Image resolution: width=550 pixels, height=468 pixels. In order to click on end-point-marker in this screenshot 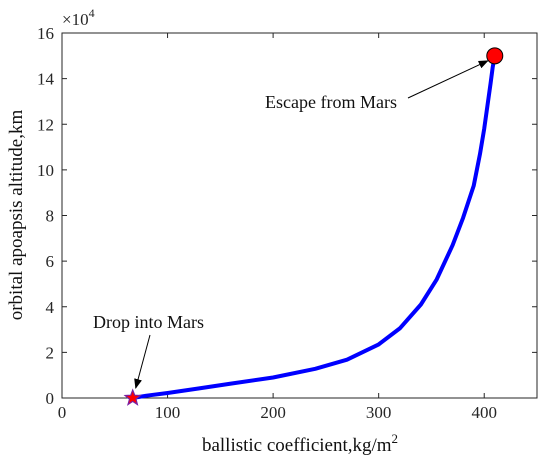, I will do `click(495, 56)`.